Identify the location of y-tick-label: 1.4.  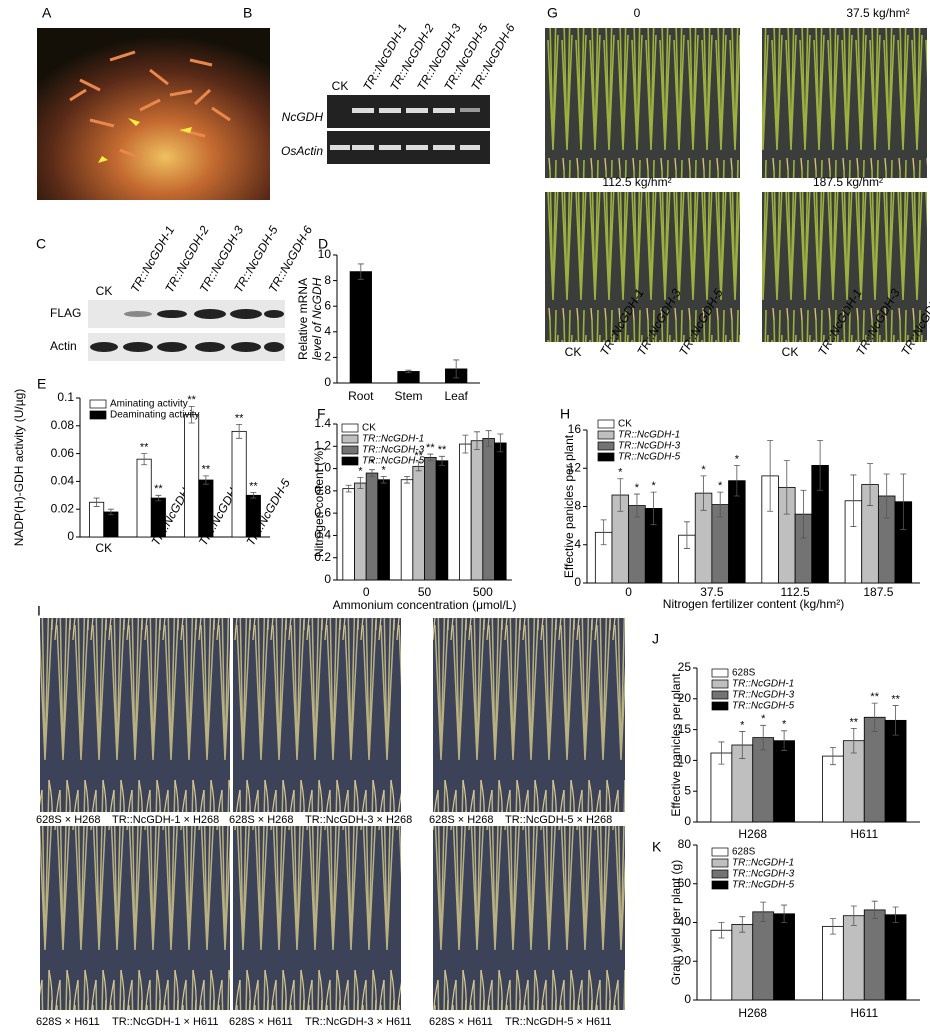
(322, 423).